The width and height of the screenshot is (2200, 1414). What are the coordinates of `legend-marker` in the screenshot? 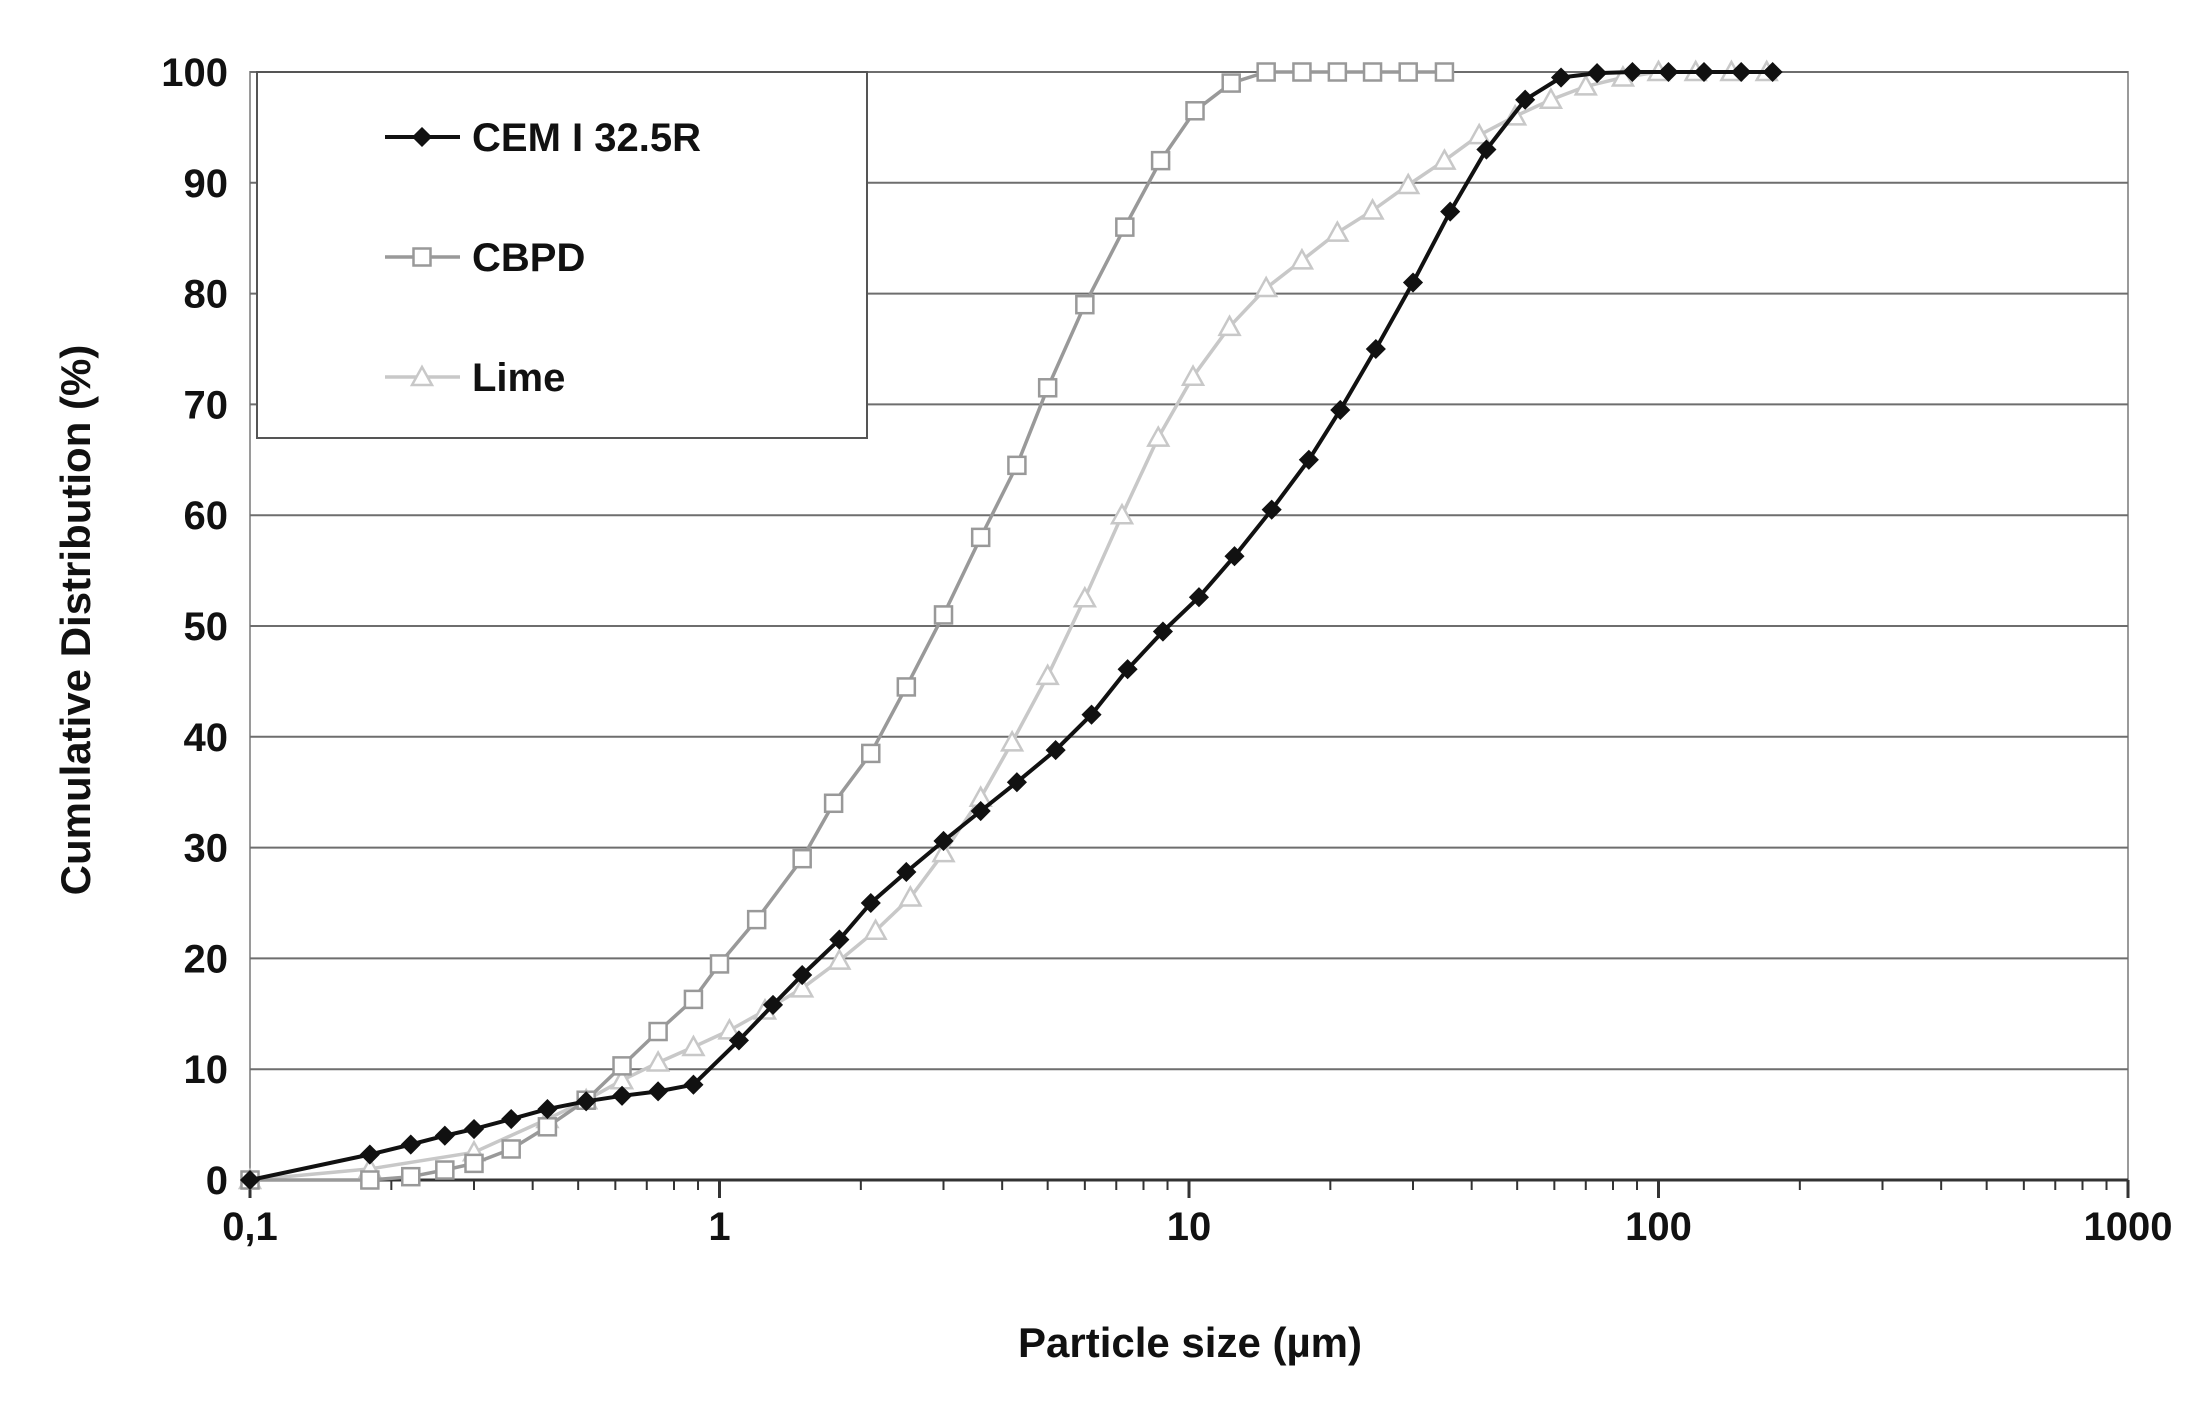 It's located at (422, 257).